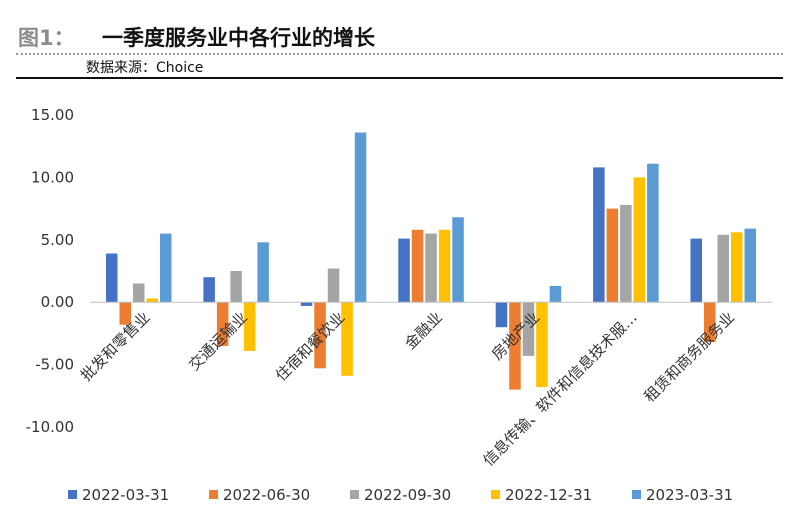 This screenshot has height=522, width=799. Describe the element at coordinates (115, 346) in the screenshot. I see `x-tick-label: 批发和零售业` at that location.